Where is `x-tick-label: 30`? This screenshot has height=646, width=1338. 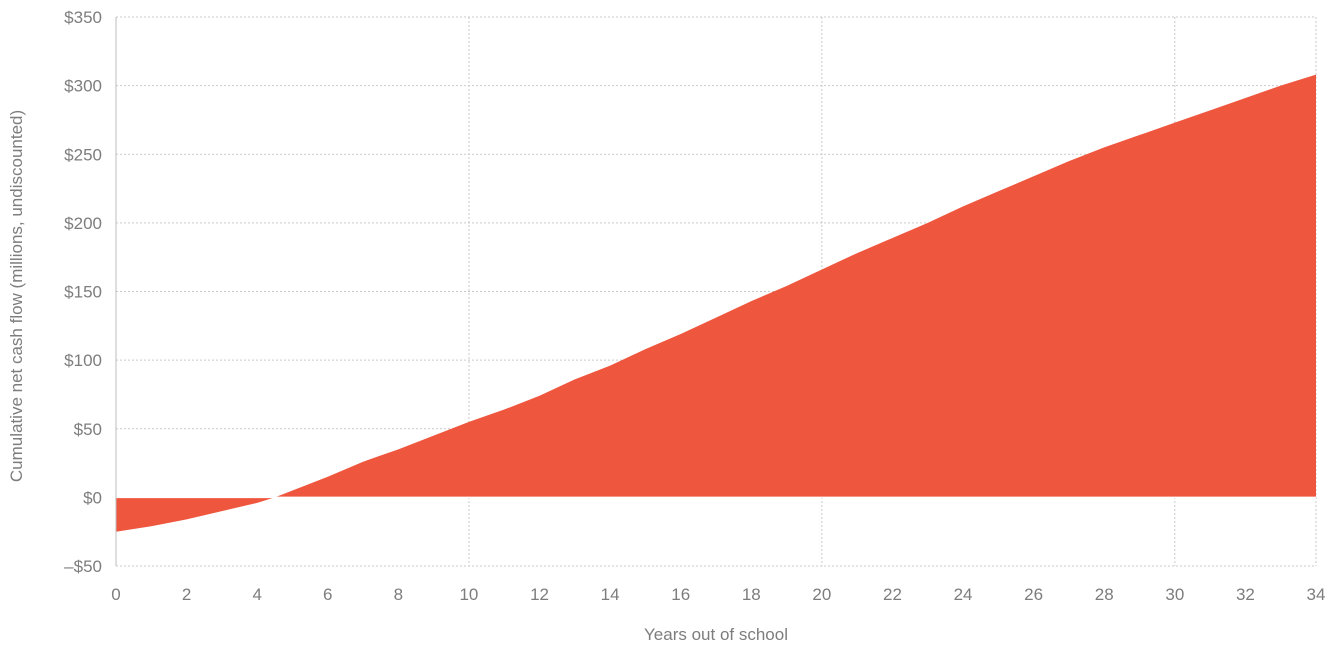
x-tick-label: 30 is located at coordinates (1174, 594).